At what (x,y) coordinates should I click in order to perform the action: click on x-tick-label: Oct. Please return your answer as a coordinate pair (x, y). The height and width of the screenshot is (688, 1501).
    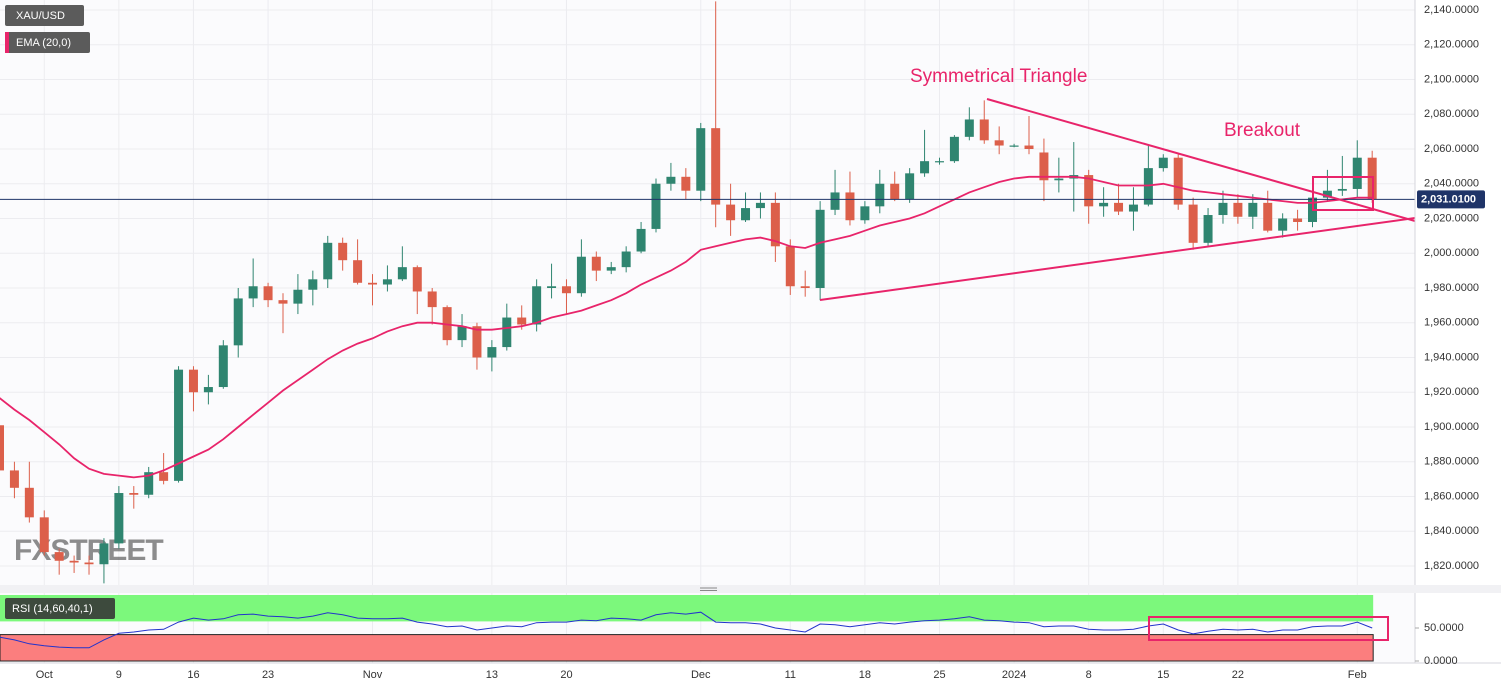
    Looking at the image, I should click on (44, 675).